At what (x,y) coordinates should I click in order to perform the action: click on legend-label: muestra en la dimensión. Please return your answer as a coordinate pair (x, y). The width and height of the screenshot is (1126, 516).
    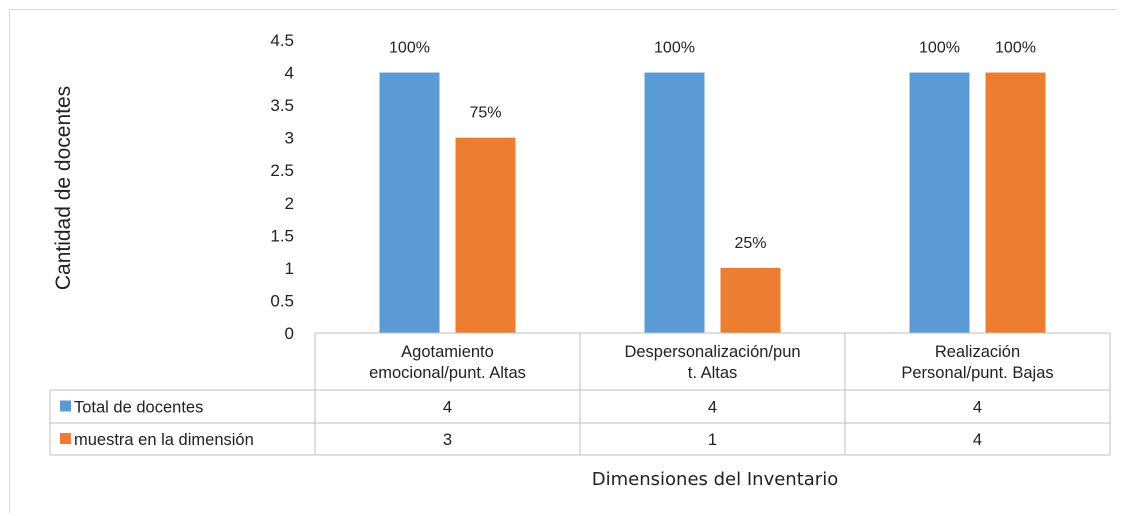
    Looking at the image, I should click on (164, 440).